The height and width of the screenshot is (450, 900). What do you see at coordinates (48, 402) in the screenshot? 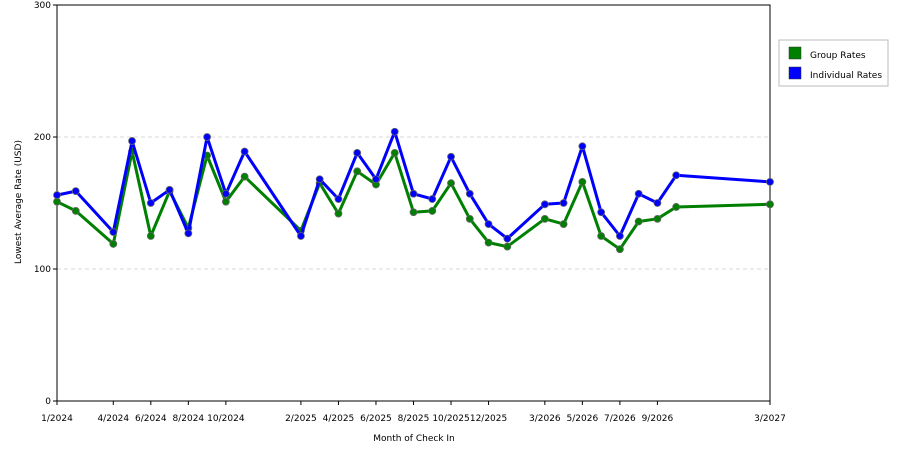
I see `y-tick-label: 0` at bounding box center [48, 402].